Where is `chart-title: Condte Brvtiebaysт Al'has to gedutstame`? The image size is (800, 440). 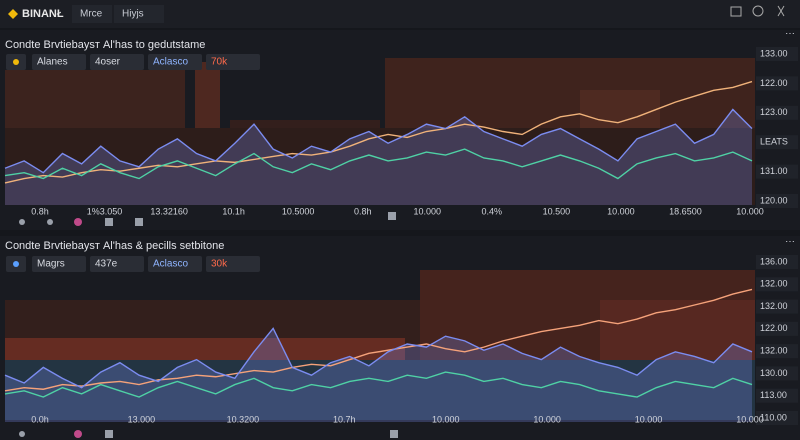 chart-title: Condte Brvtiebaysт Al'has to gedutstame is located at coordinates (105, 45).